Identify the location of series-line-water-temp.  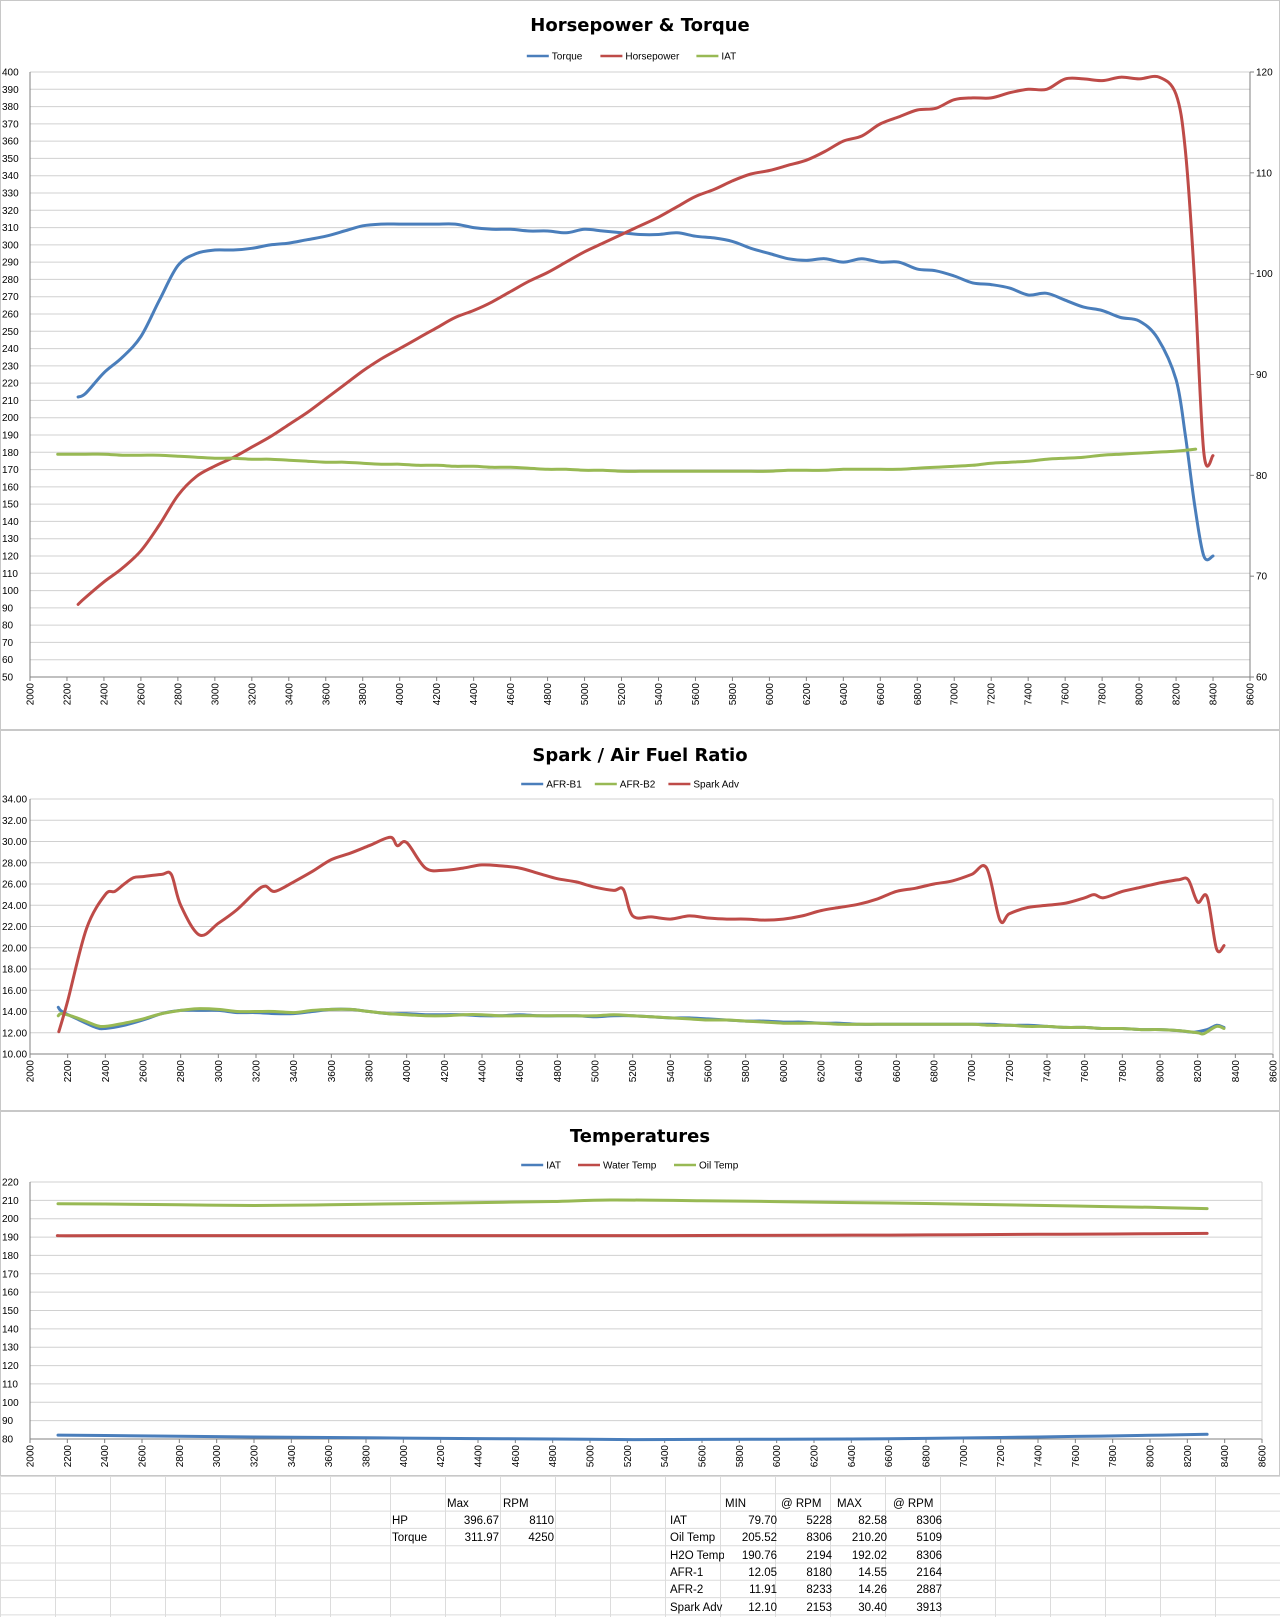
(632, 1234).